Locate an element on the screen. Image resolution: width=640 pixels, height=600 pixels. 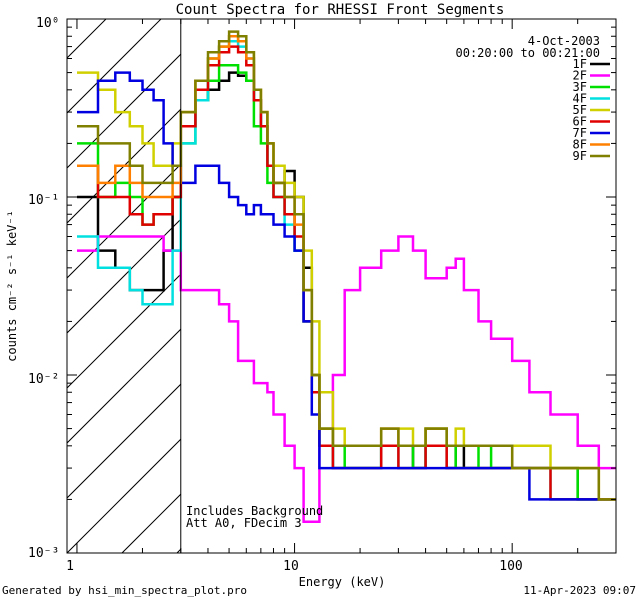
x-tick-label-100: 100 is located at coordinates (510, 566).